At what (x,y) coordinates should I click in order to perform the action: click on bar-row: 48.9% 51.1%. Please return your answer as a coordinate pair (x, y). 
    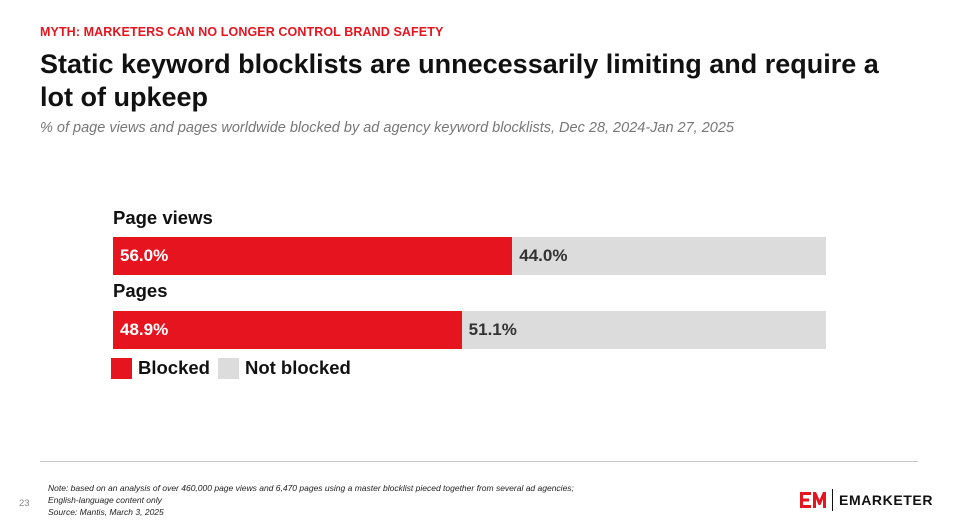
    Looking at the image, I should click on (469, 330).